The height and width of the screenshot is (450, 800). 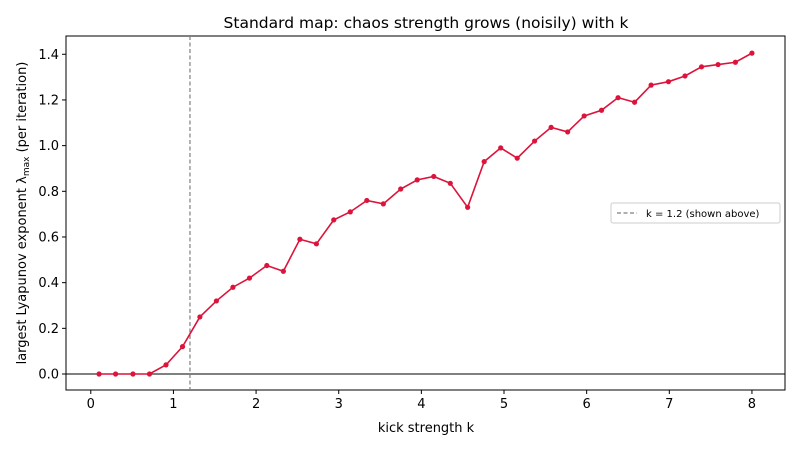 I want to click on x-tick-label: 2, so click(x=256, y=404).